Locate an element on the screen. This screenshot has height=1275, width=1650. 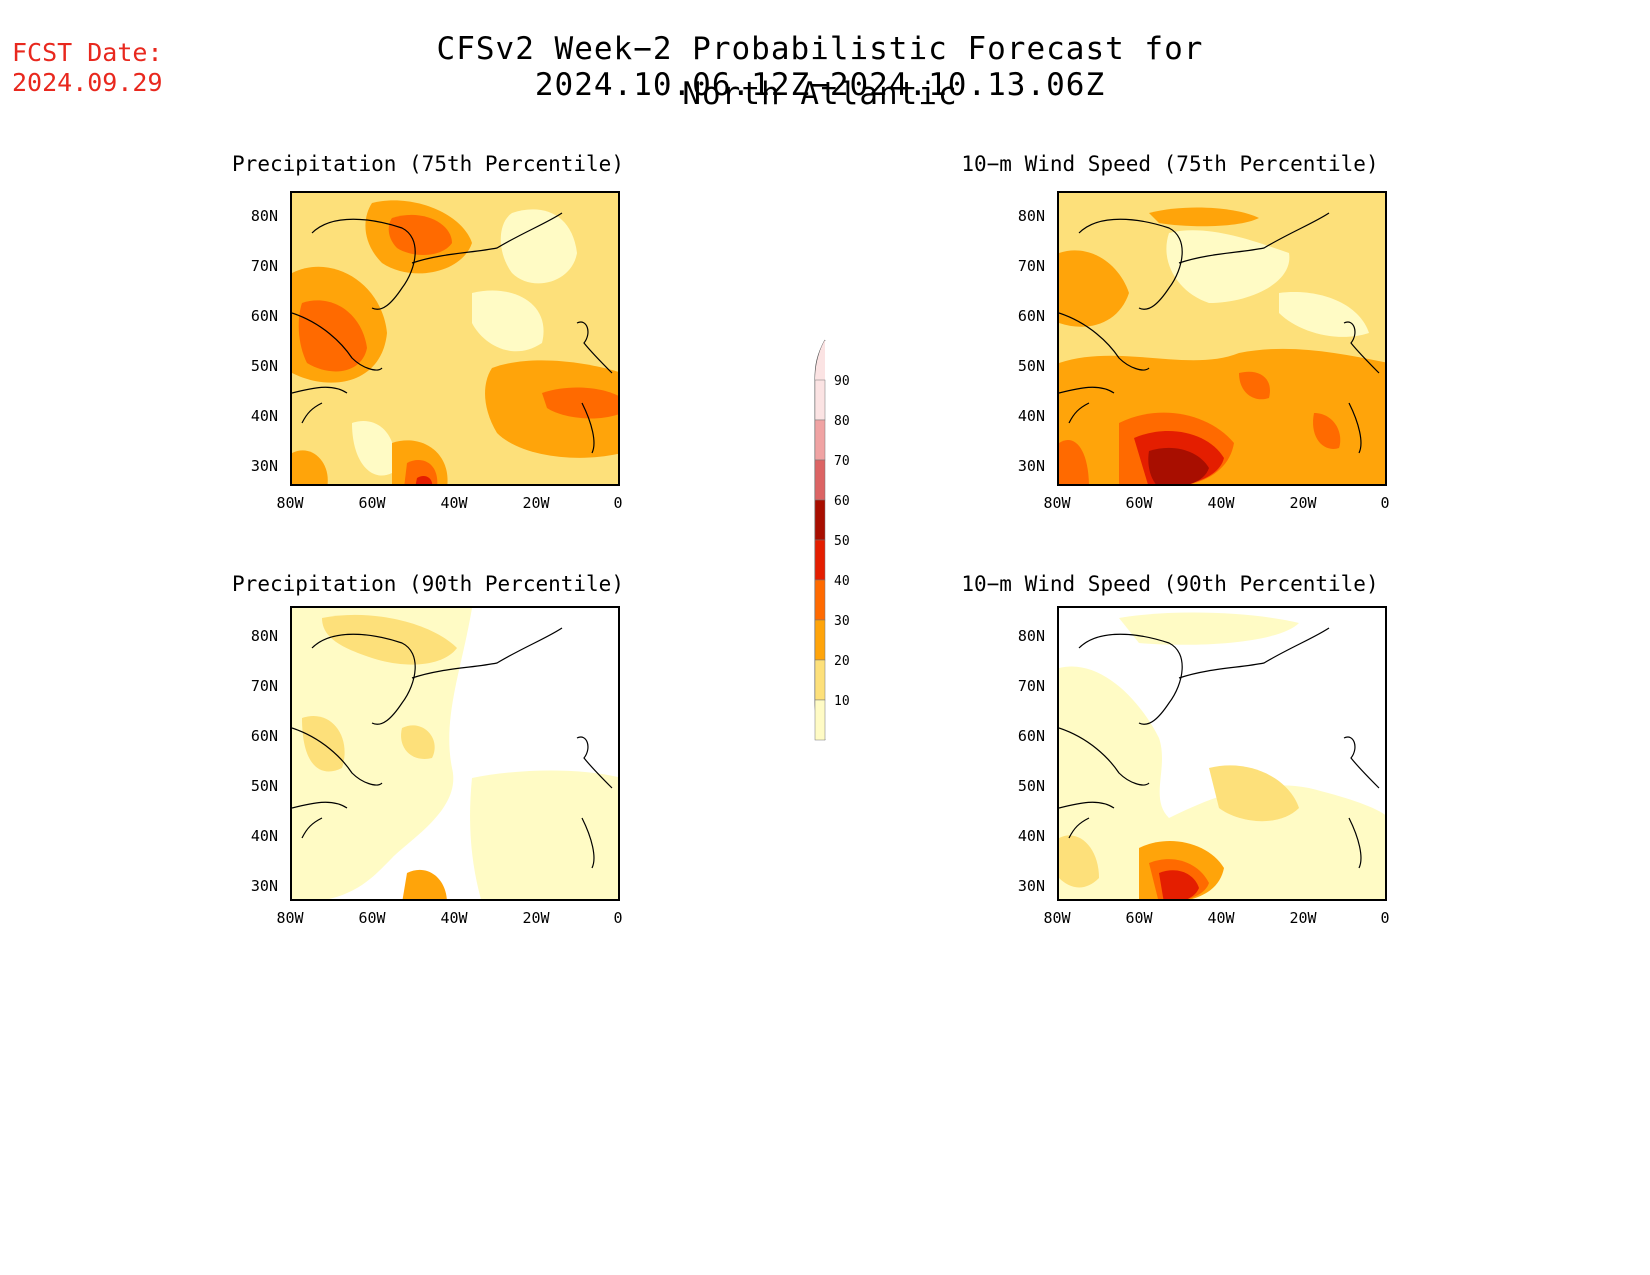
colorbar-label: 30 is located at coordinates (842, 621).